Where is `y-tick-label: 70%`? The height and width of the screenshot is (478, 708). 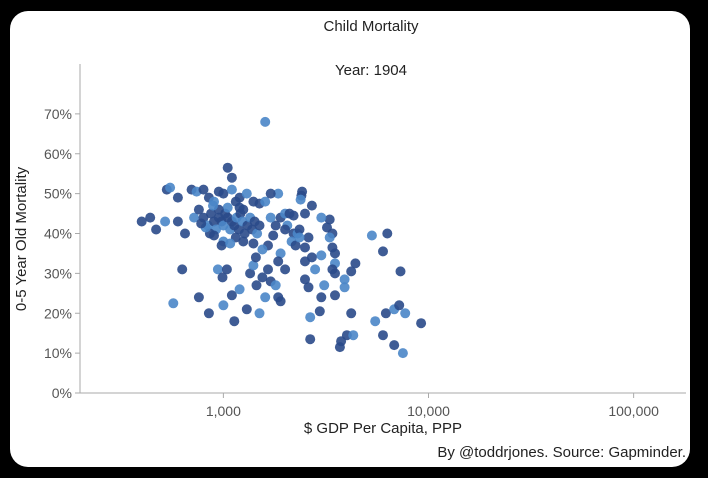 y-tick-label: 70% is located at coordinates (58, 114).